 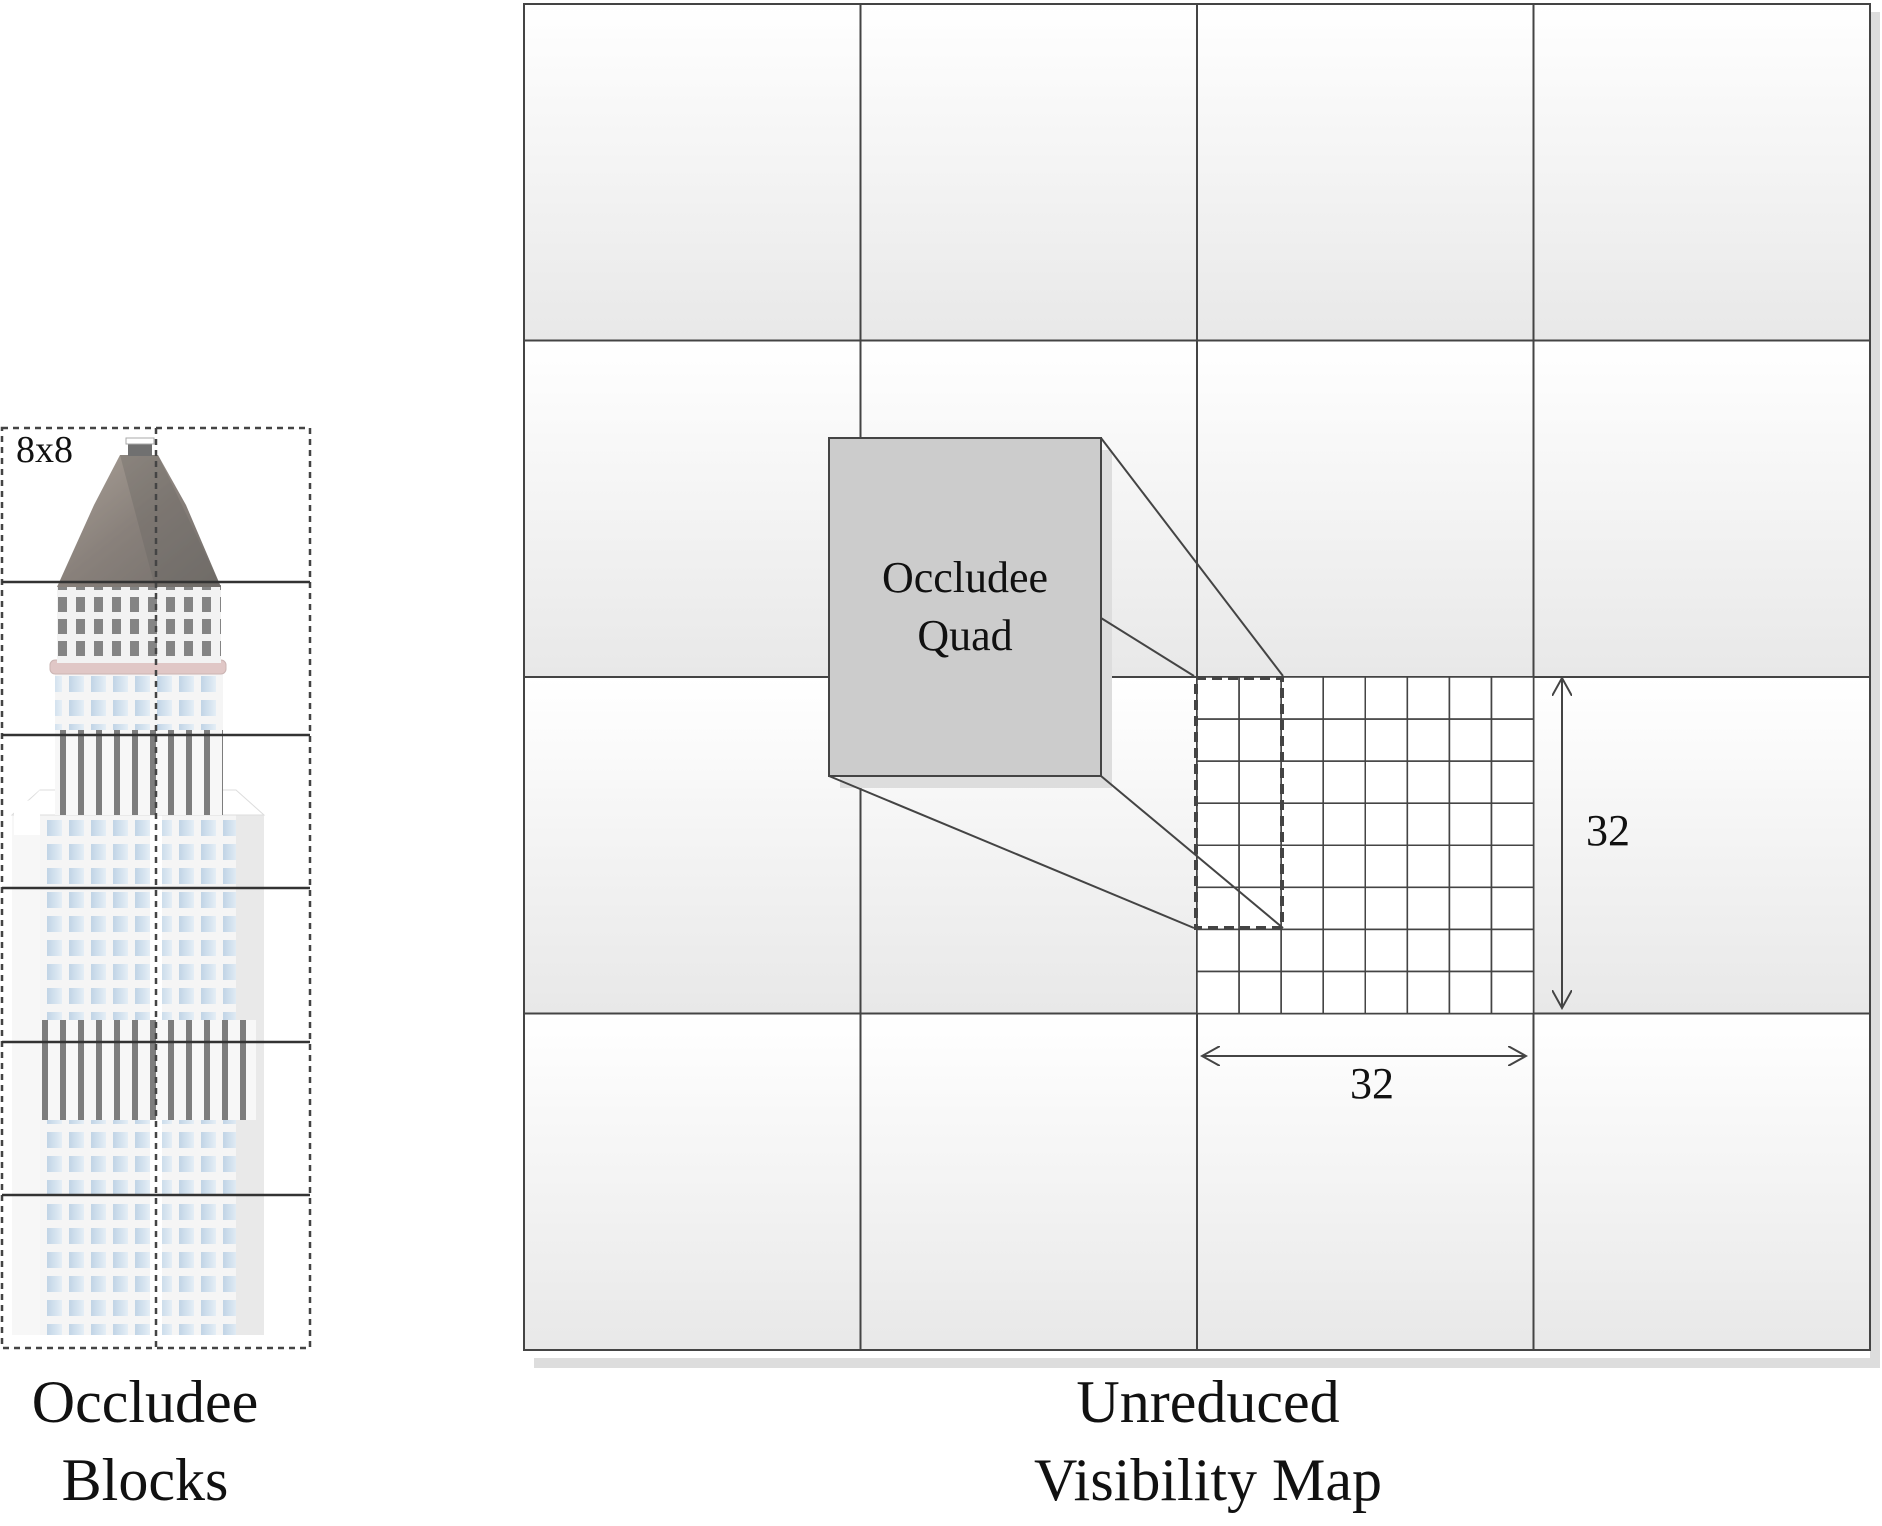 I want to click on visibility-map-caption-line2: Visibility Map, so click(x=1208, y=1480).